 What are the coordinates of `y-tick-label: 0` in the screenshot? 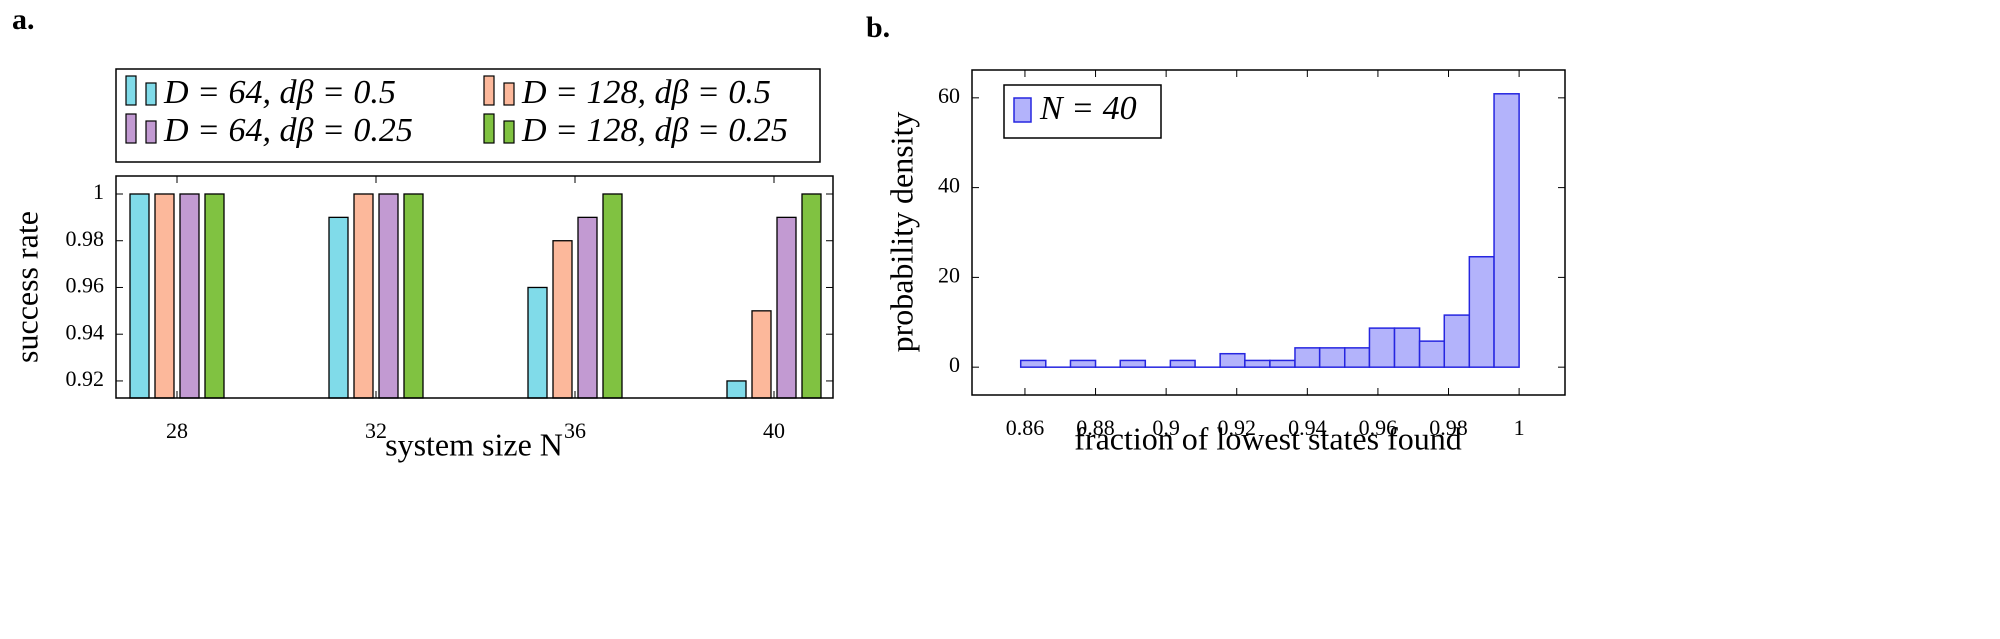 It's located at (954, 364).